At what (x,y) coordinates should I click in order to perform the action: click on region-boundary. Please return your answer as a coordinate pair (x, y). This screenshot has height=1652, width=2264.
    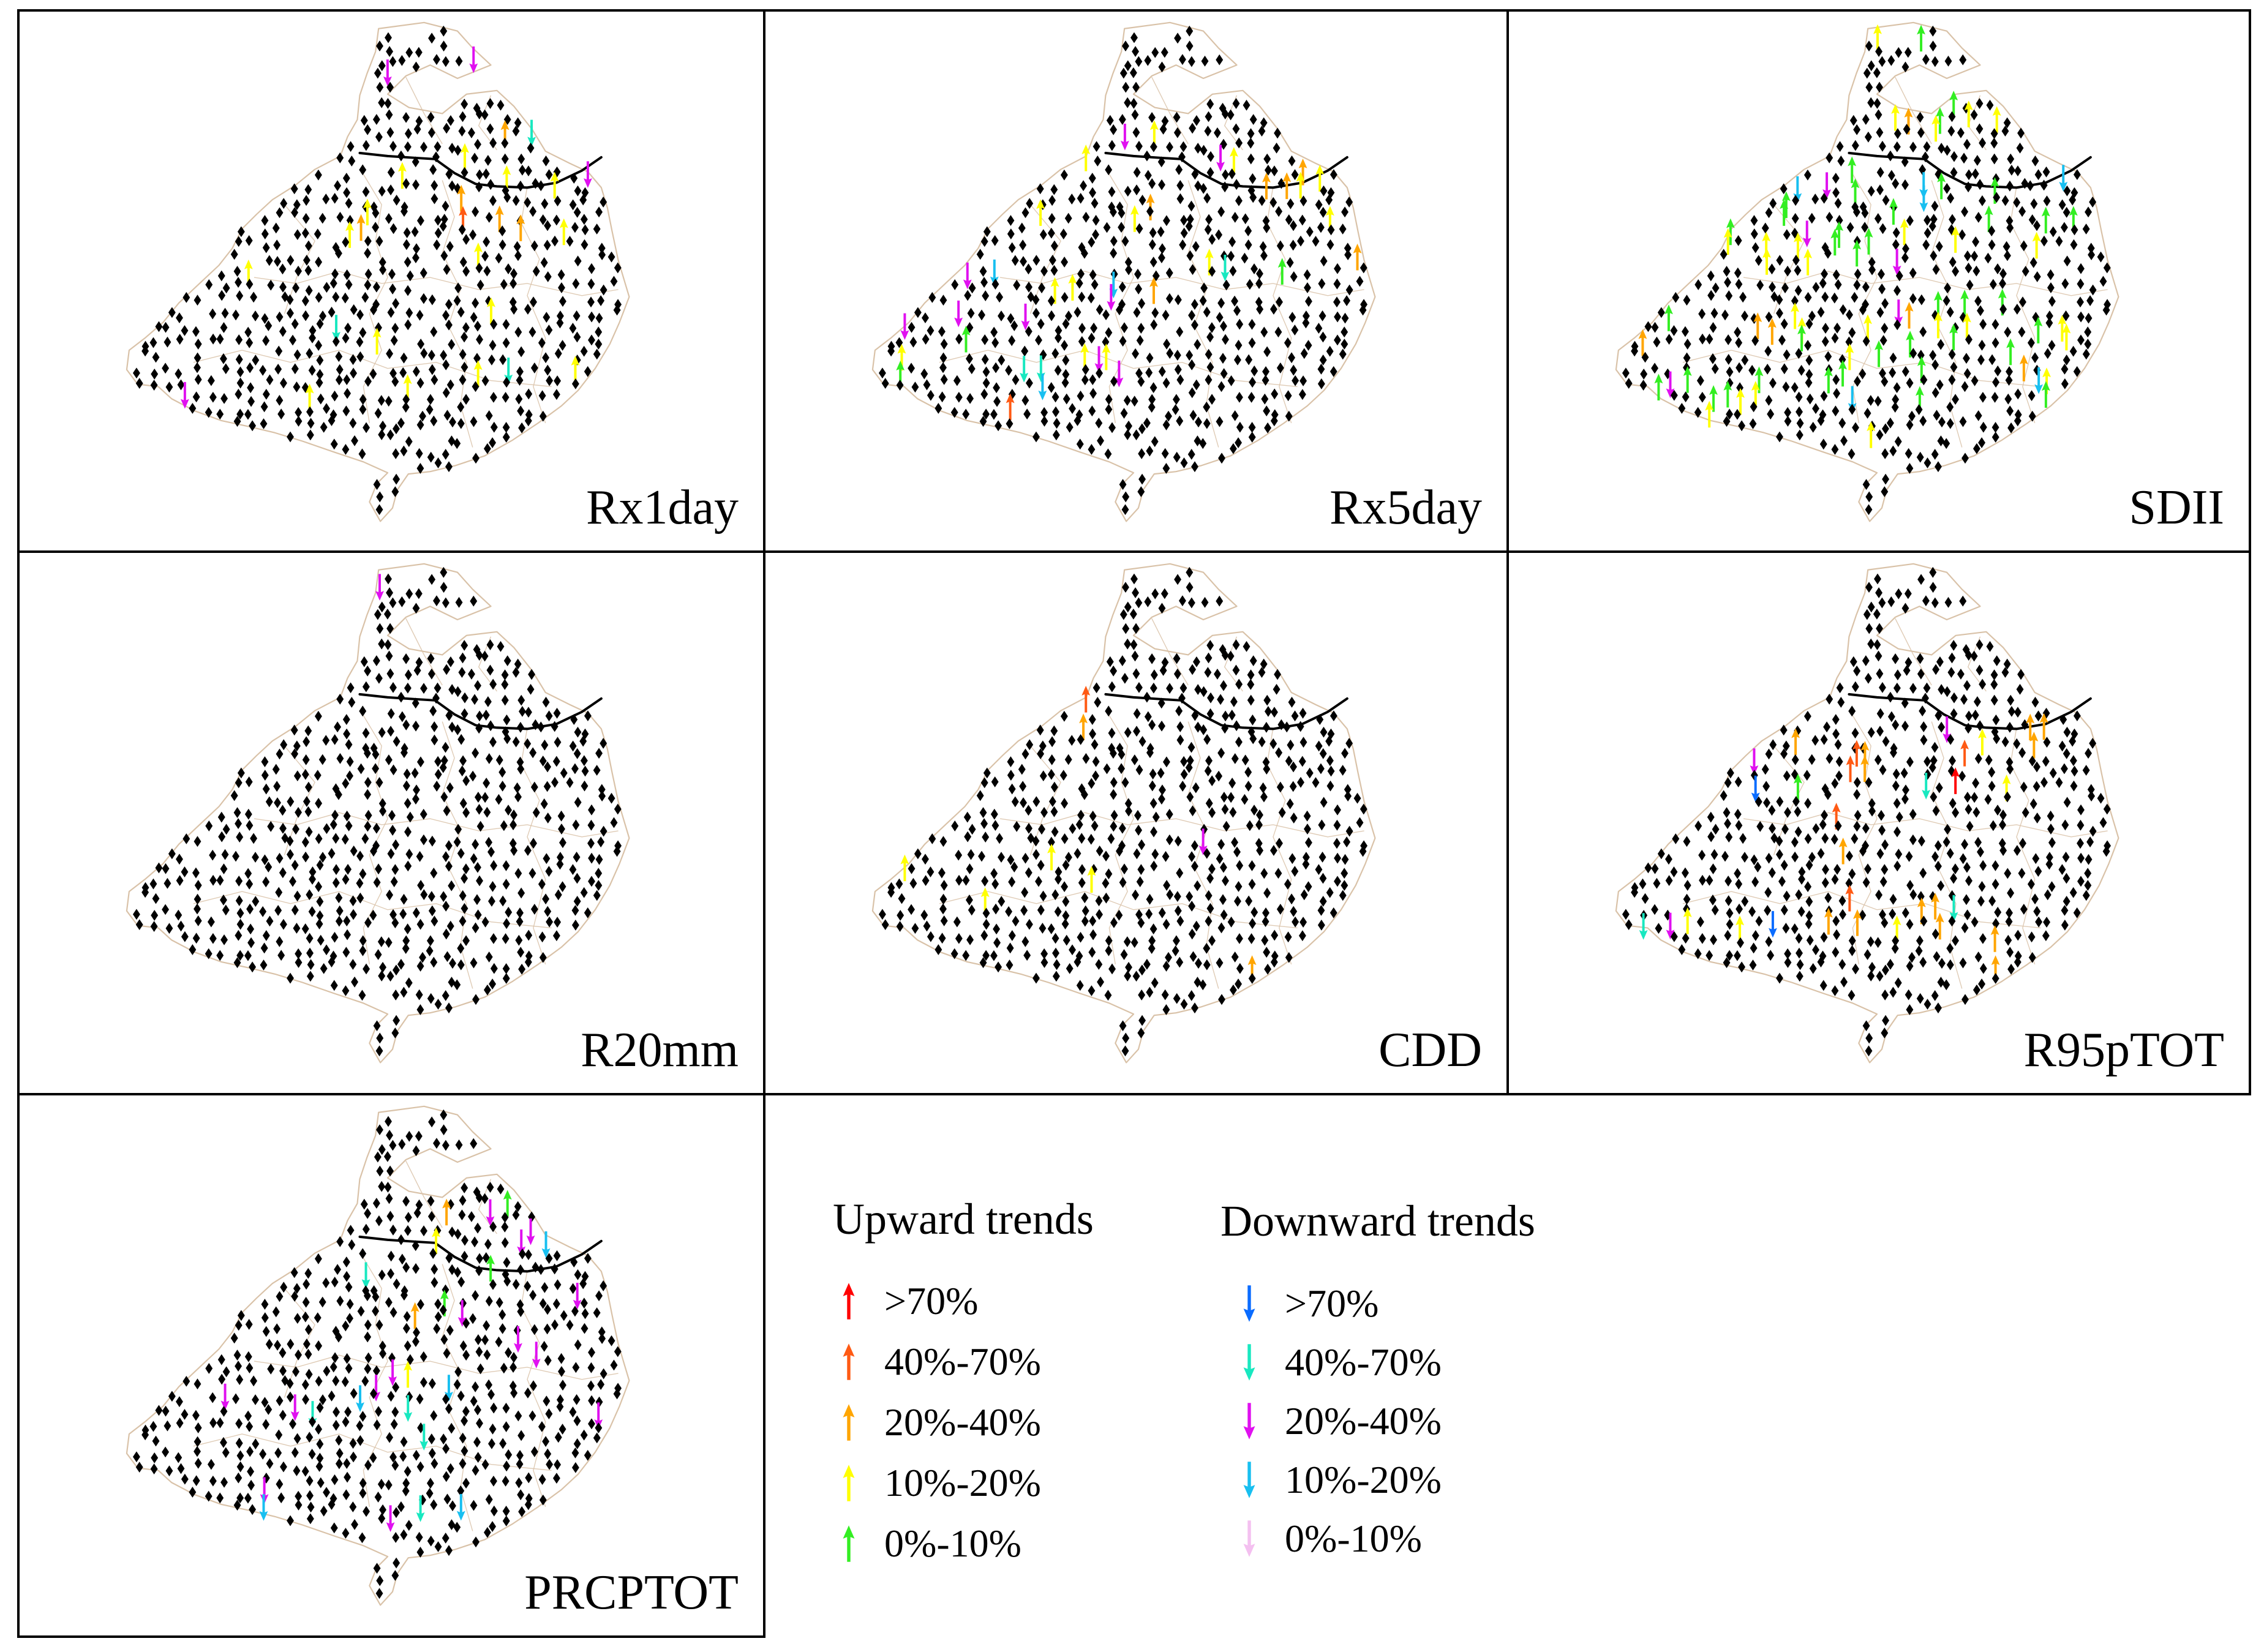
    Looking at the image, I should click on (378, 813).